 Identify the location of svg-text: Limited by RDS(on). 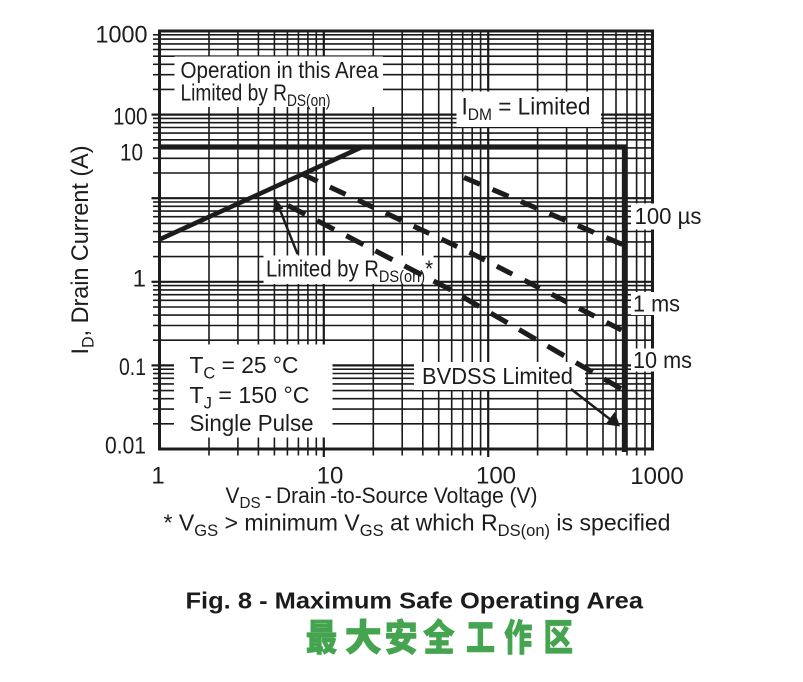
(256, 95).